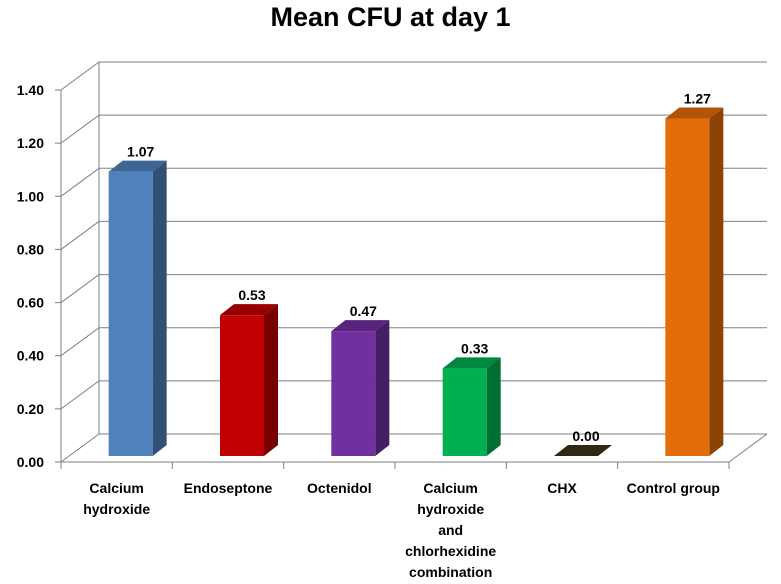 This screenshot has width=781, height=584. Describe the element at coordinates (363, 311) in the screenshot. I see `data-label: 0.47` at that location.